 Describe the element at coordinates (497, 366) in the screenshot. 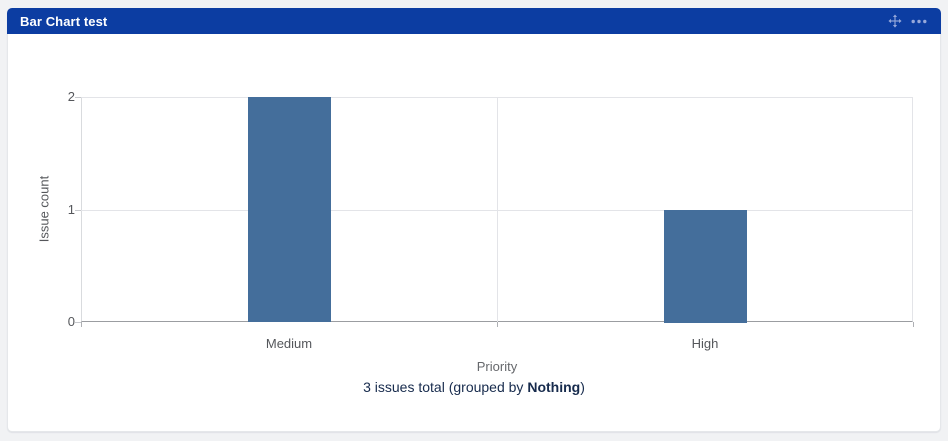

I see `x-axis-title: Priority` at that location.